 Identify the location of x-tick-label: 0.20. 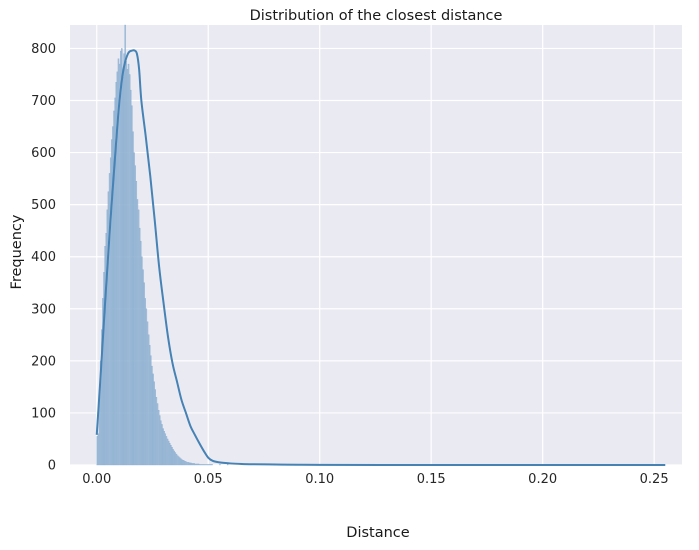
(542, 479).